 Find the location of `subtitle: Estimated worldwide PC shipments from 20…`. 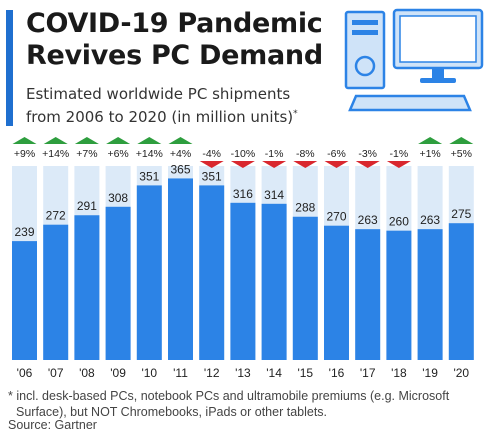

subtitle: Estimated worldwide PC shipments from 20… is located at coordinates (186, 105).